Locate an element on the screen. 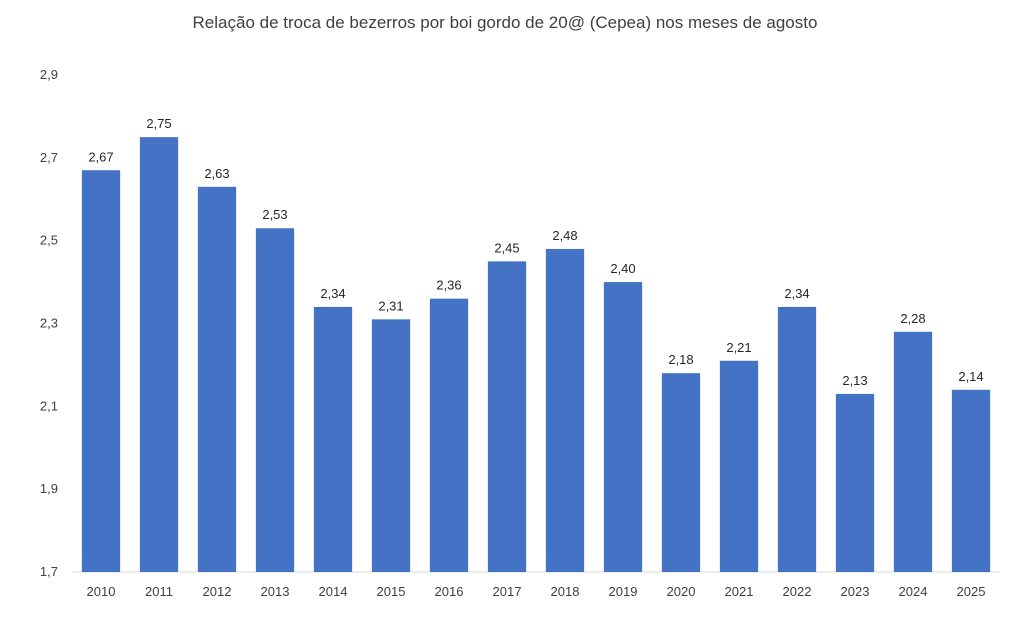  x-tick-label-2017: 2017 is located at coordinates (507, 591).